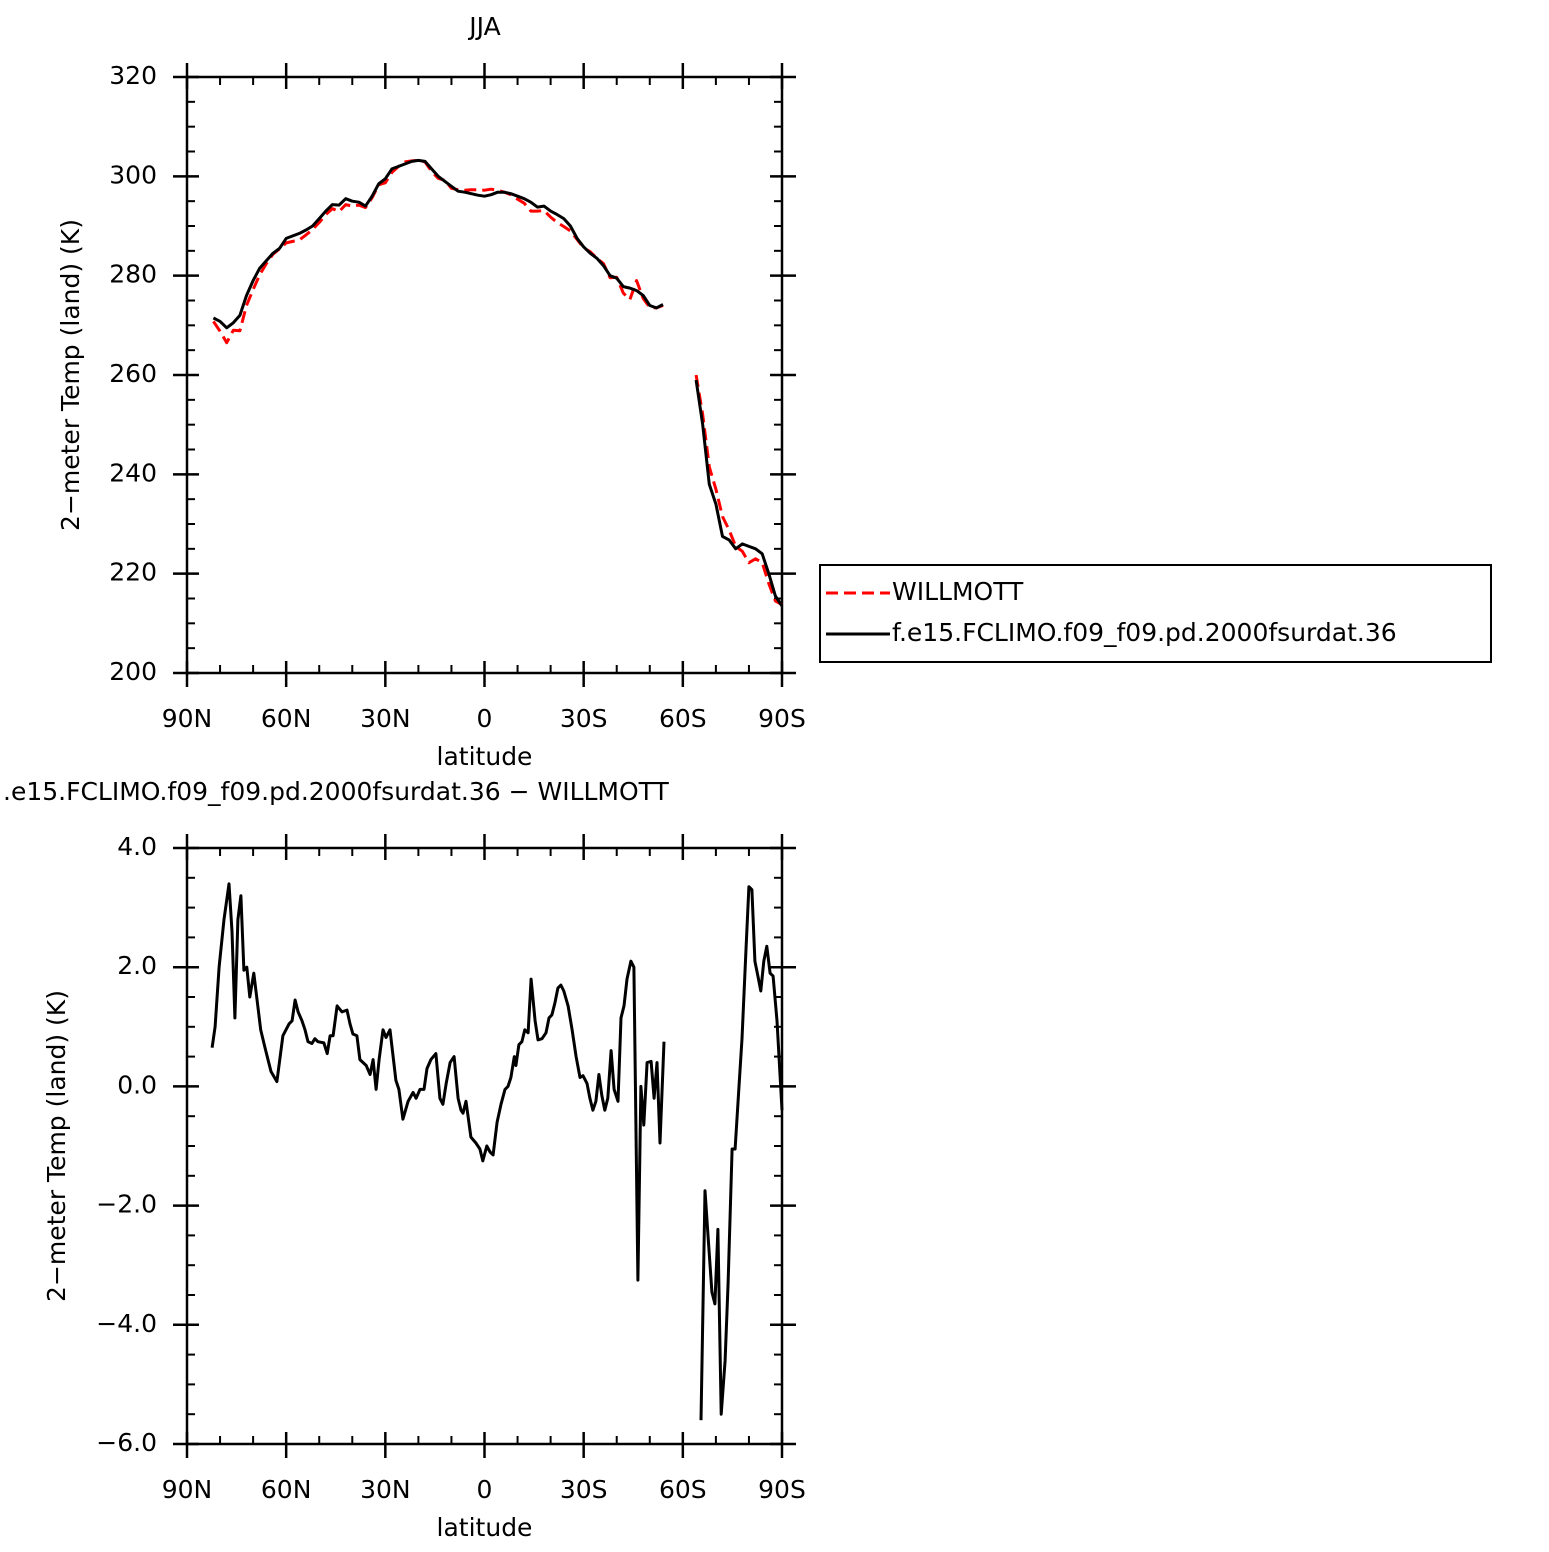 The width and height of the screenshot is (1549, 1552). Describe the element at coordinates (1144, 632) in the screenshot. I see `legend-label: f.e15.FCLIMO.f09_f09.pd.2000fsurdat.36` at that location.